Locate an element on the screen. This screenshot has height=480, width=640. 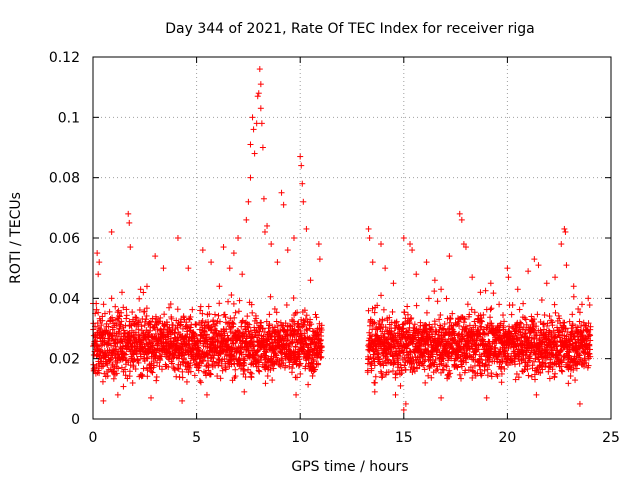
y-tick-label: 0.02 is located at coordinates (64, 360).